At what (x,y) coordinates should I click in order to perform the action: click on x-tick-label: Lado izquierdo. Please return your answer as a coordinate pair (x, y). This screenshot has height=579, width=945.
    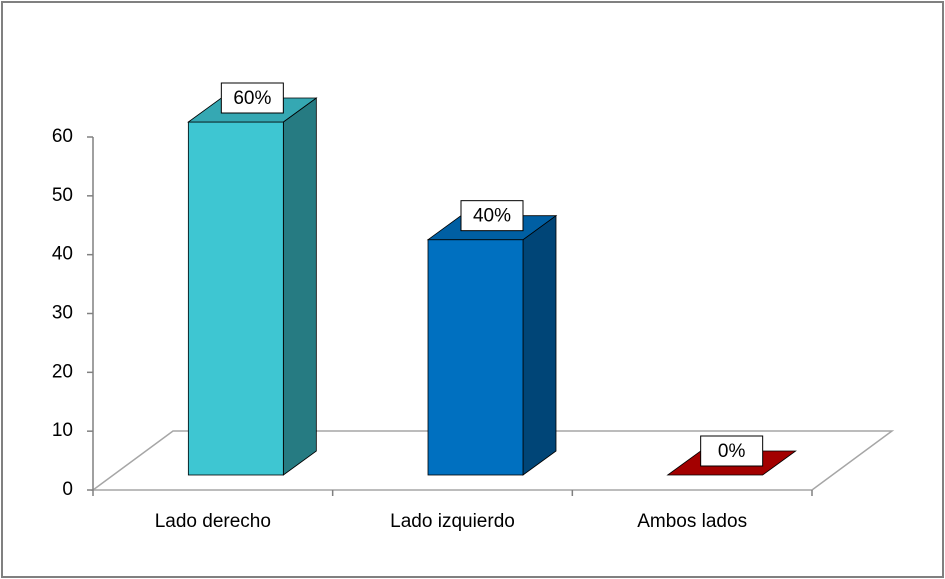
    Looking at the image, I should click on (452, 521).